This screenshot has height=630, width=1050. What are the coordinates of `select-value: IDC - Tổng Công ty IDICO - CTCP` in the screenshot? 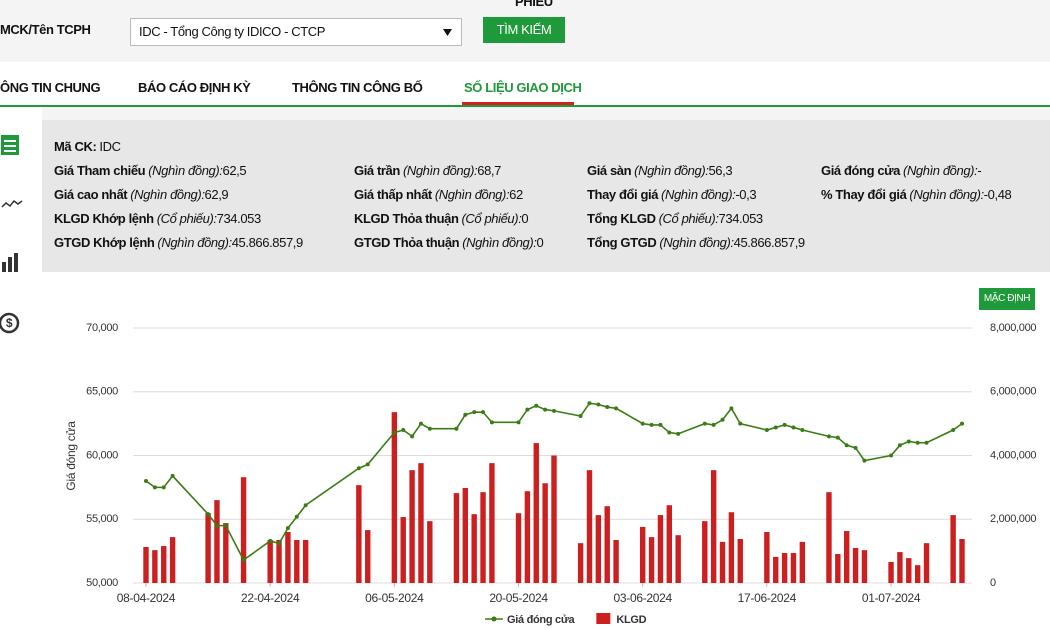 It's located at (232, 31).